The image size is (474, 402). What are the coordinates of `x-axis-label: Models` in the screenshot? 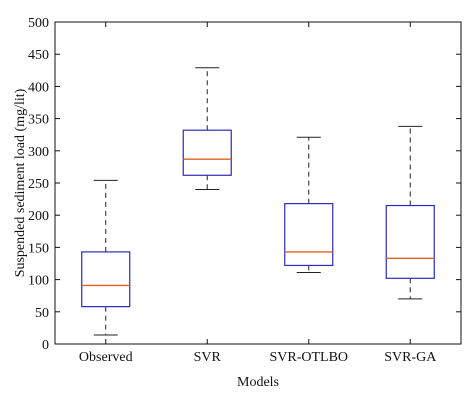 It's located at (258, 382).